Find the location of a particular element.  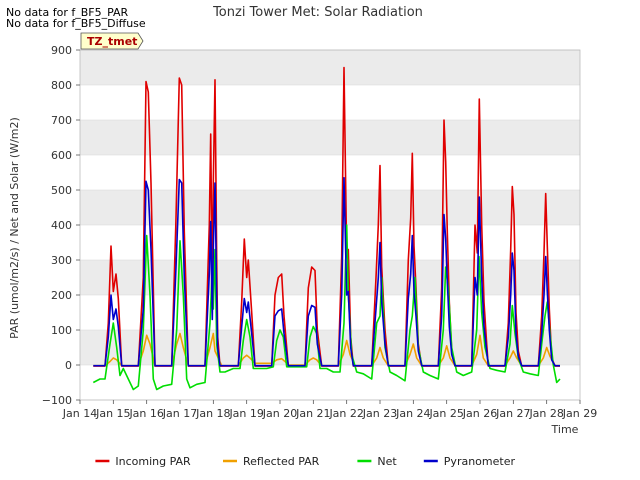

y-axis-label: PAR (umol/m2/s) / Net and Solar (W/m2) is located at coordinates (14, 228).